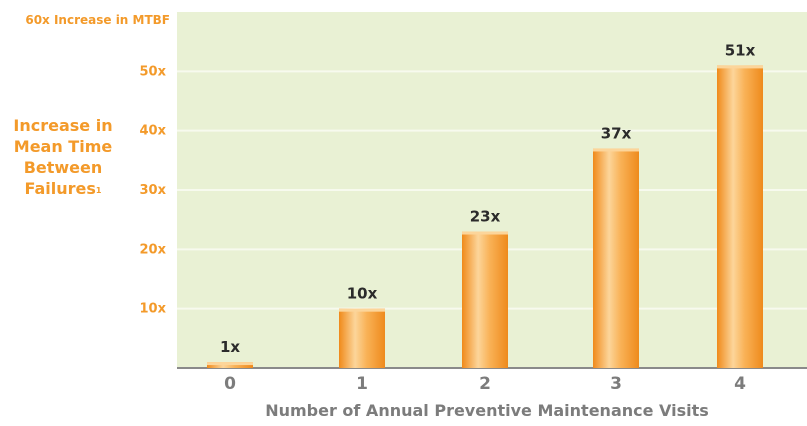 This screenshot has width=807, height=426. I want to click on data-label: 10x, so click(362, 294).